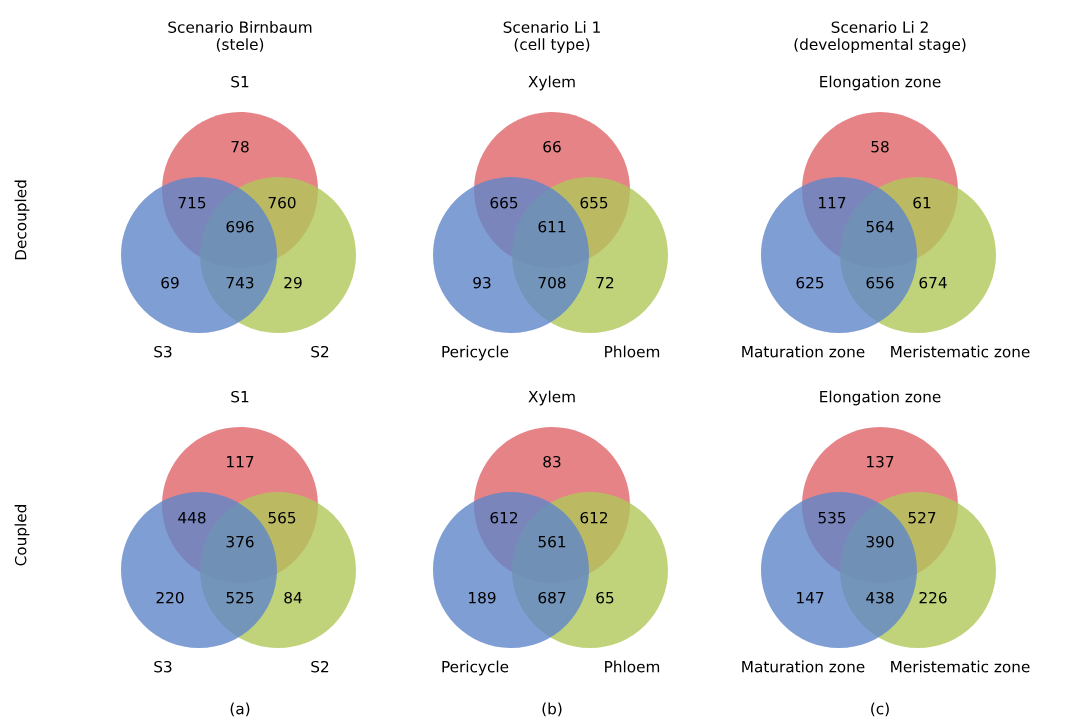  Describe the element at coordinates (922, 517) in the screenshot. I see `data-label: 527` at that location.